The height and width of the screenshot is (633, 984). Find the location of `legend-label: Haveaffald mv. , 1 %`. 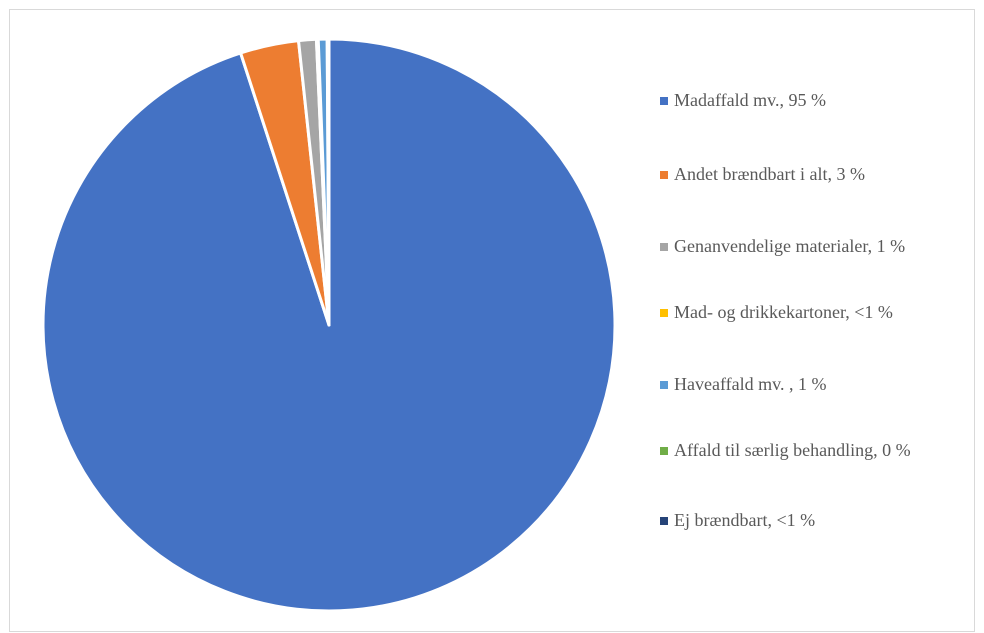

legend-label: Haveaffald mv. , 1 % is located at coordinates (750, 384).